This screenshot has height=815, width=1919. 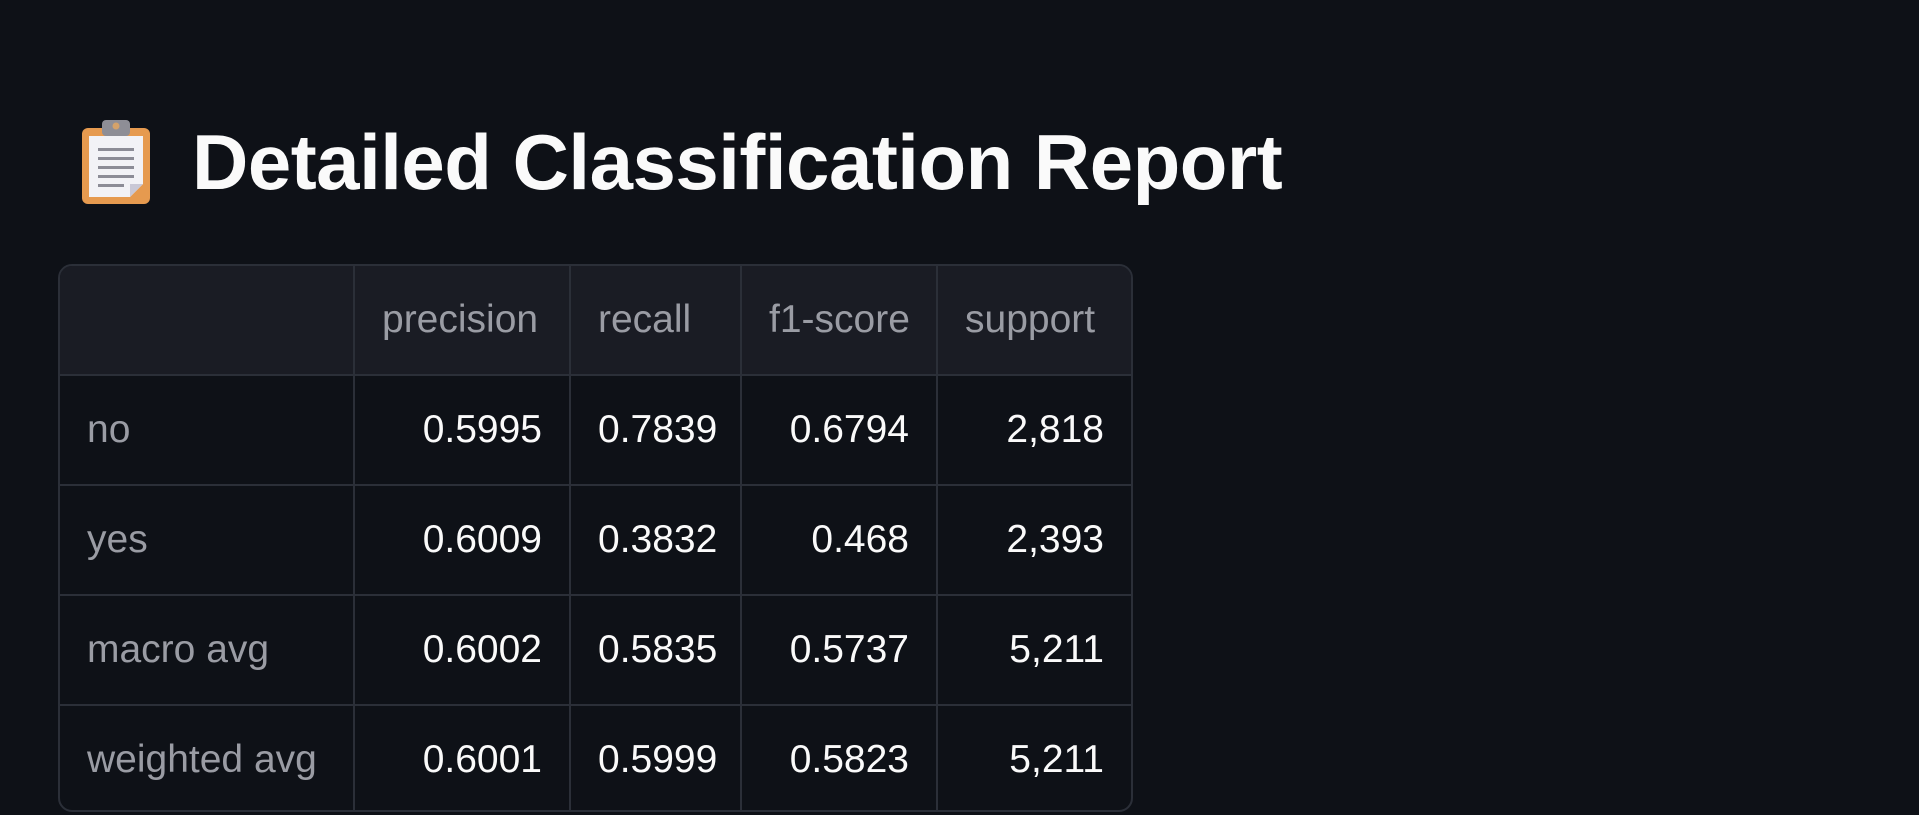 What do you see at coordinates (839, 757) in the screenshot?
I see `cell-f1-score: 0.5823` at bounding box center [839, 757].